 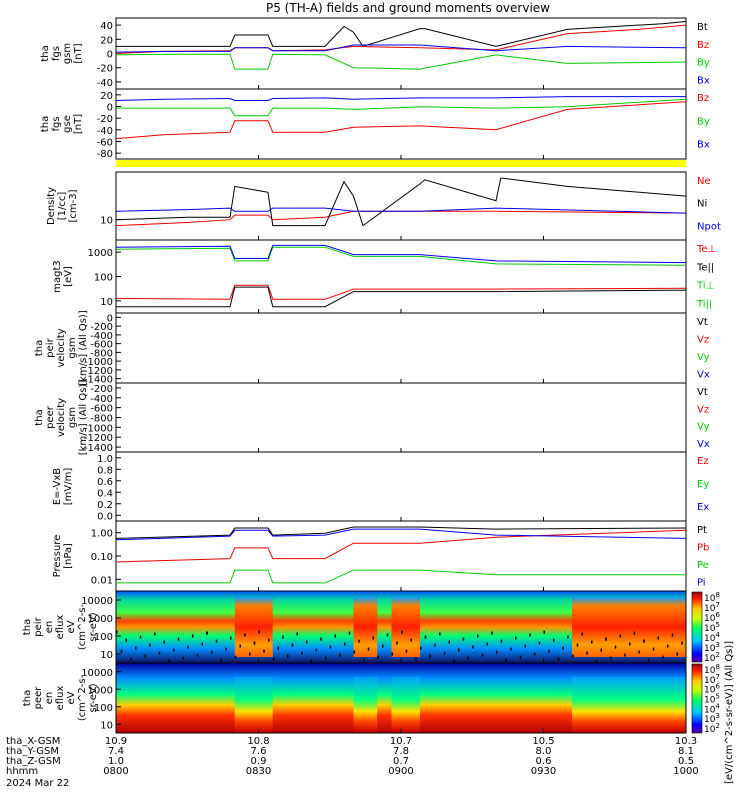 What do you see at coordinates (401, 761) in the screenshot?
I see `x-axis-value: 0.7` at bounding box center [401, 761].